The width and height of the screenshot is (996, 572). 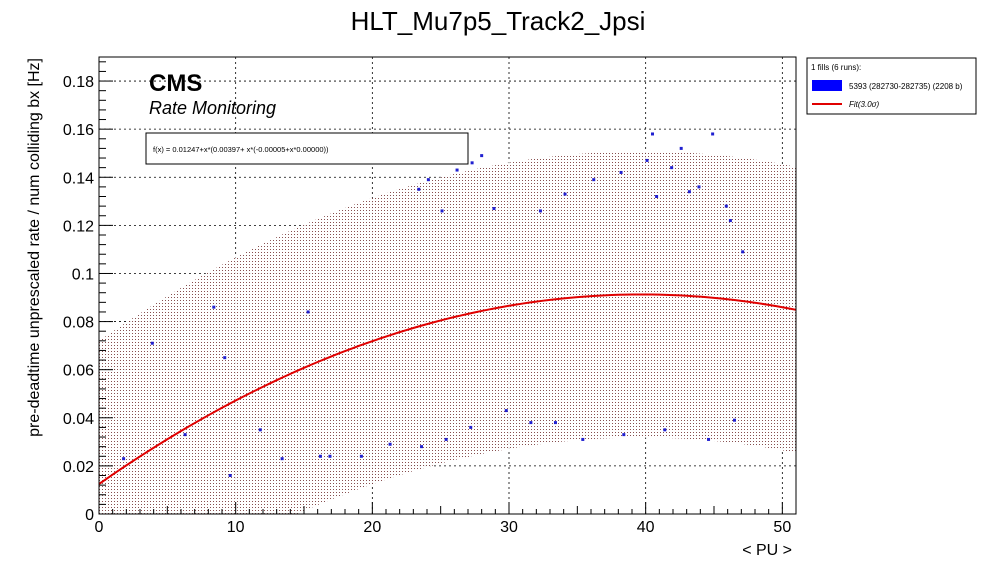 What do you see at coordinates (906, 86) in the screenshot?
I see `legend-data-label: 5393 (282730-282735) (2208 b)` at bounding box center [906, 86].